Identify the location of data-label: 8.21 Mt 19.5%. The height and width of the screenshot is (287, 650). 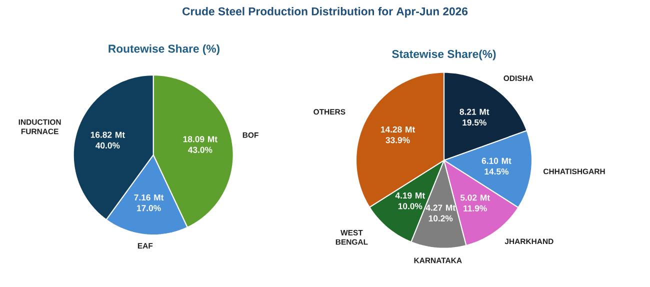
(475, 117).